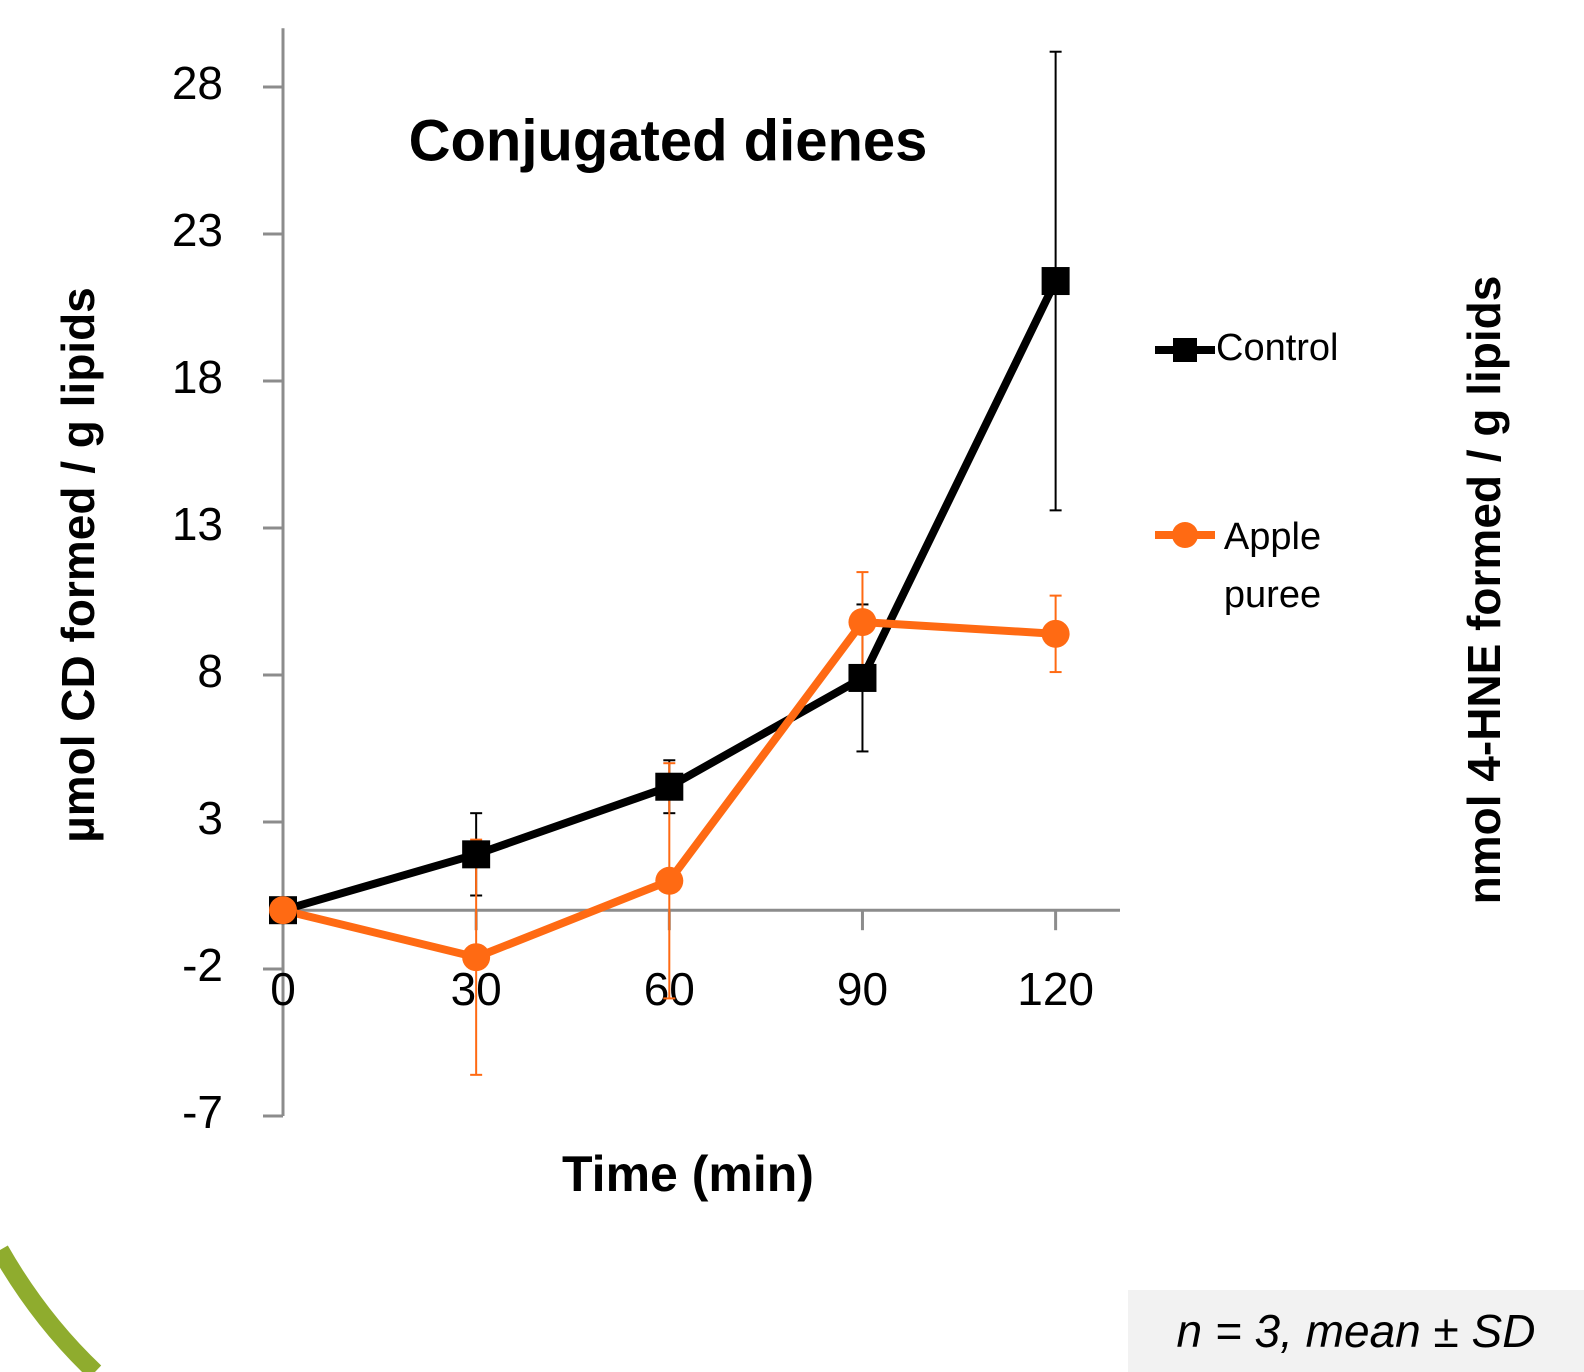  I want to click on x-axis-label: Time (min), so click(688, 1174).